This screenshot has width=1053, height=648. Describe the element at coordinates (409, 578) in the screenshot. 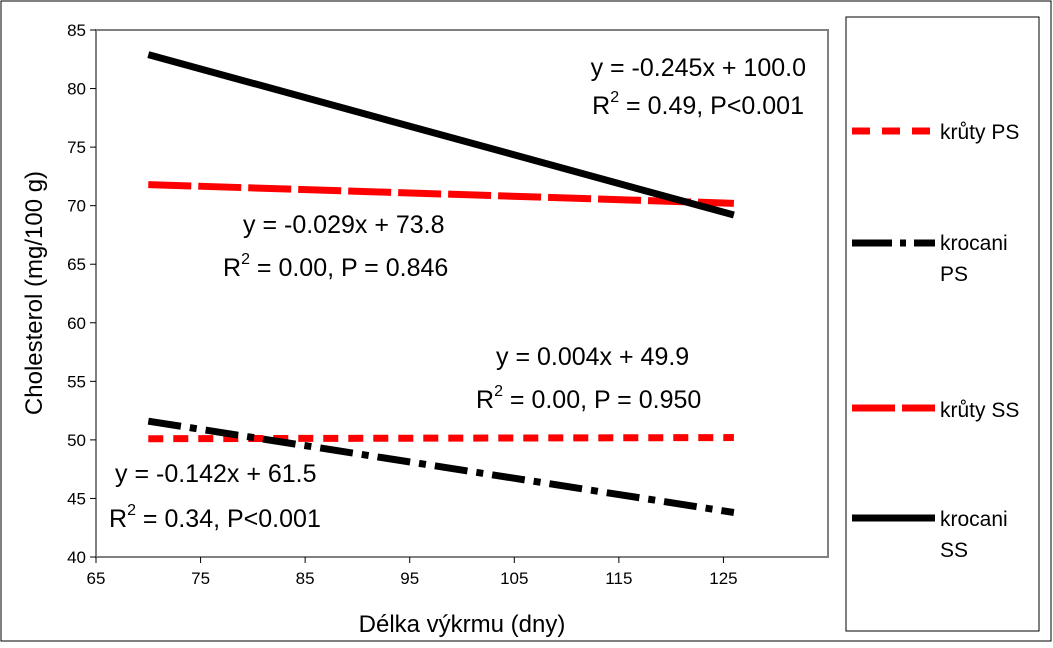

I see `x-tick-label: 95` at that location.